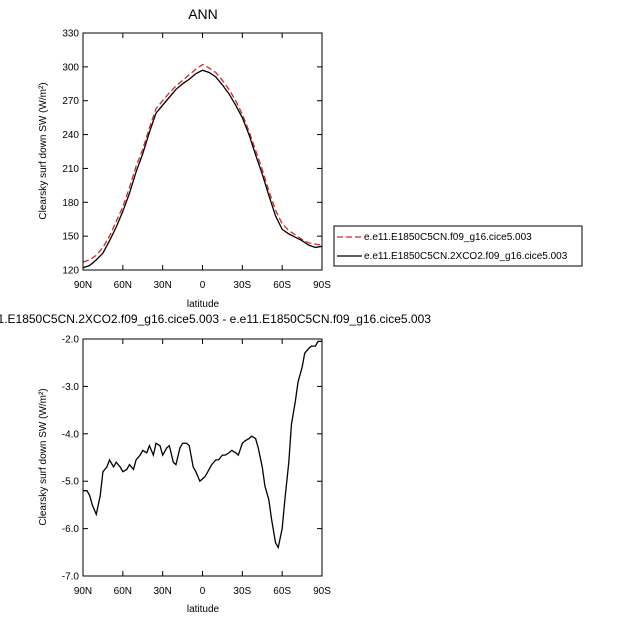 The height and width of the screenshot is (621, 621). I want to click on y-tick-label: -2.0, so click(71, 340).